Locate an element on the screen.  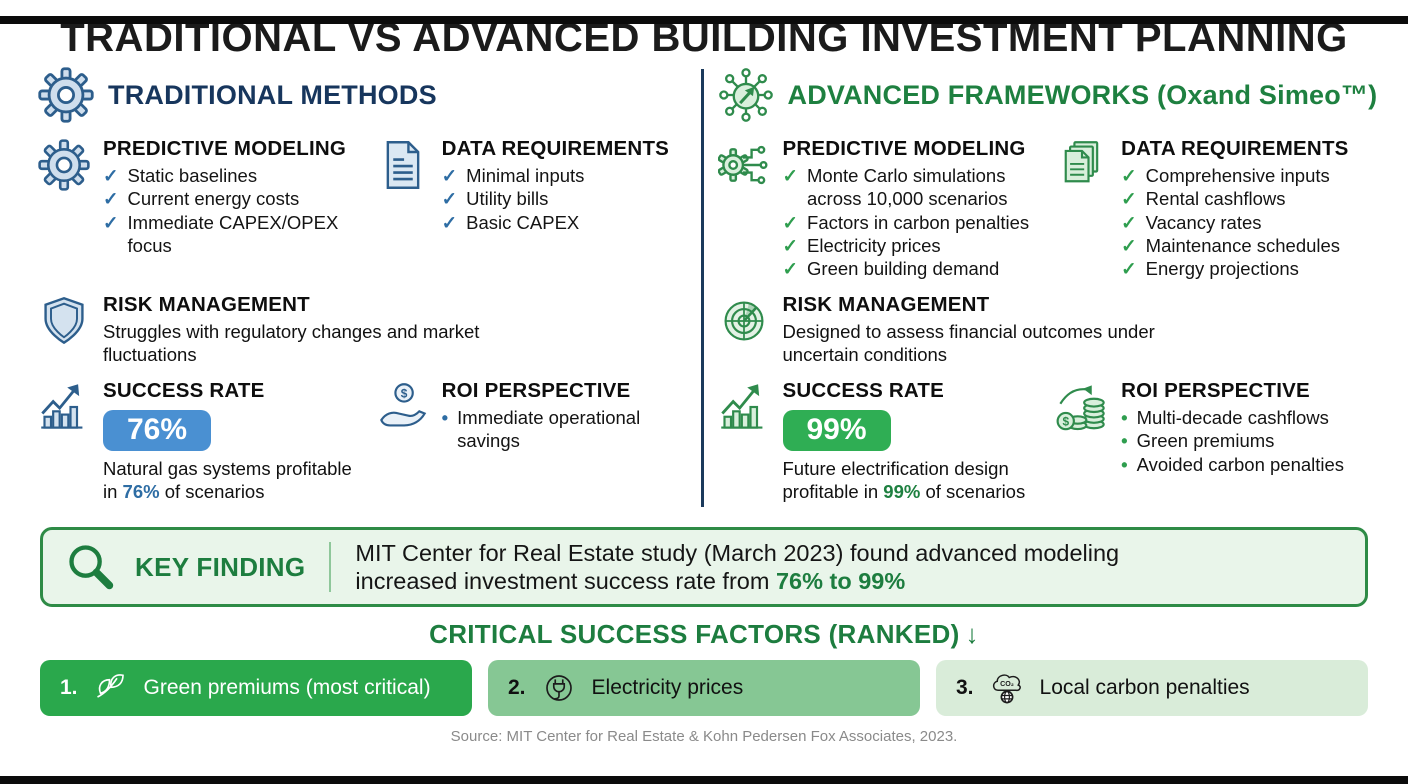
key-finding-highlight: 76% to 99% is located at coordinates (840, 581).